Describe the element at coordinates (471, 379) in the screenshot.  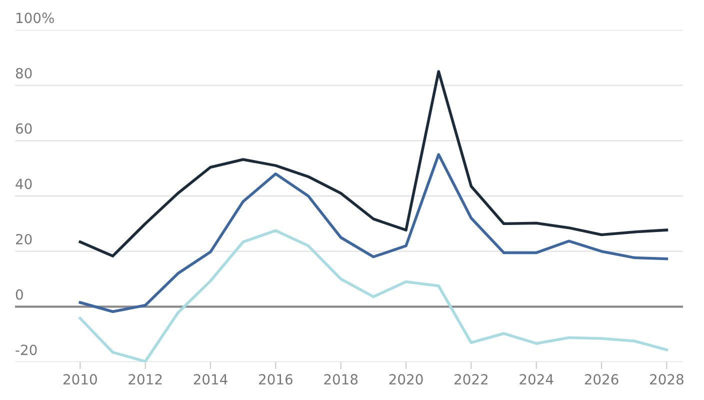
I see `x-tick-label: 2022` at that location.